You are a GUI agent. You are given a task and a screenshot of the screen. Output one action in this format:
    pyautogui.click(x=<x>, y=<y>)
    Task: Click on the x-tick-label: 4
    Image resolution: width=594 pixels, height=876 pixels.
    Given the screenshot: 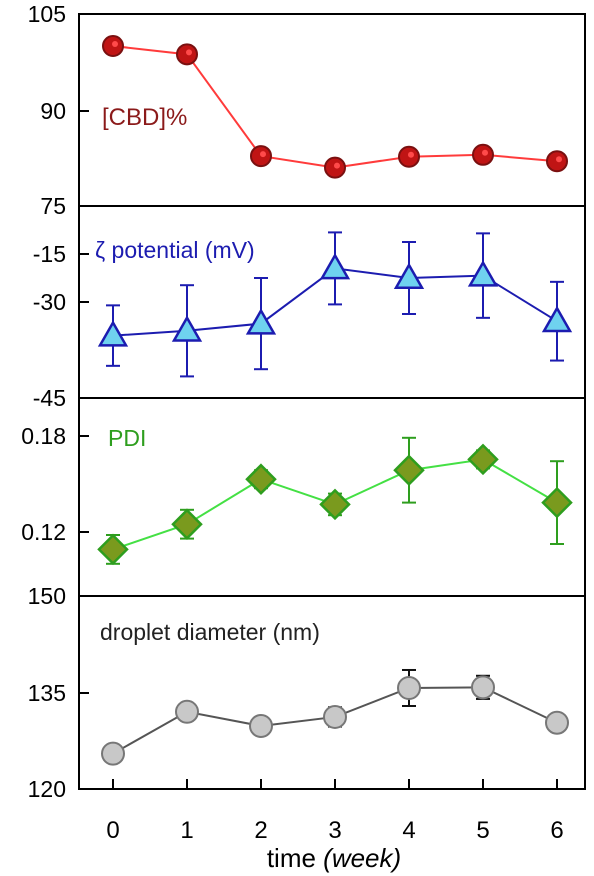 What is the action you would take?
    pyautogui.click(x=408, y=830)
    